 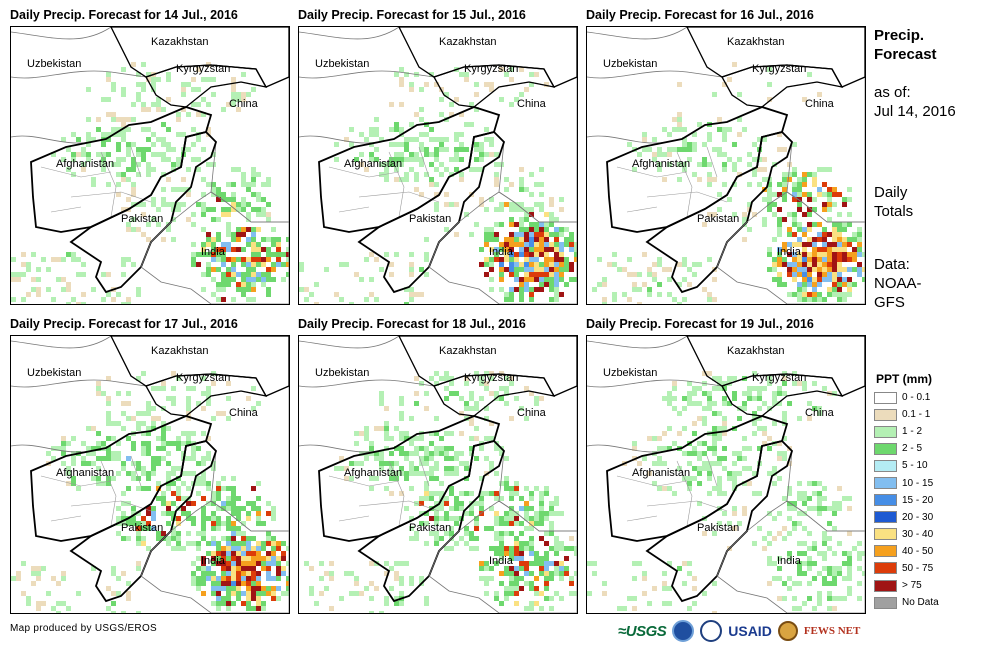 What do you see at coordinates (904, 379) in the screenshot?
I see `legend-title: PPT (mm)` at bounding box center [904, 379].